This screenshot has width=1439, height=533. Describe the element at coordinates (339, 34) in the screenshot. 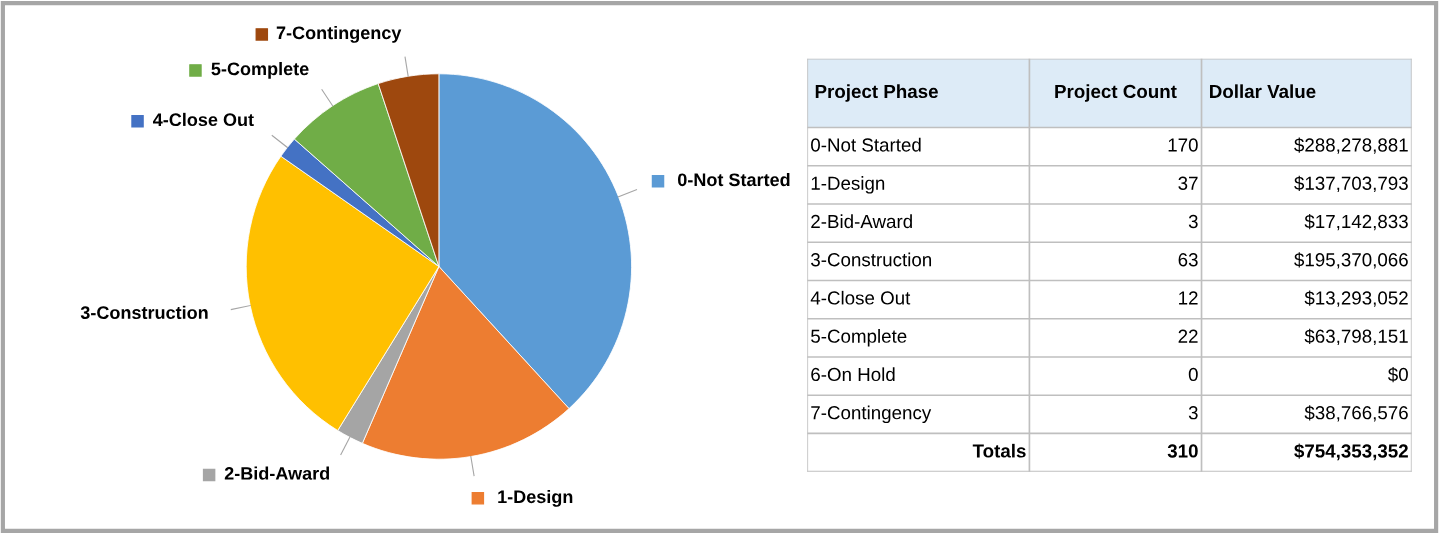

I see `legend-label: 7-Contingency` at that location.